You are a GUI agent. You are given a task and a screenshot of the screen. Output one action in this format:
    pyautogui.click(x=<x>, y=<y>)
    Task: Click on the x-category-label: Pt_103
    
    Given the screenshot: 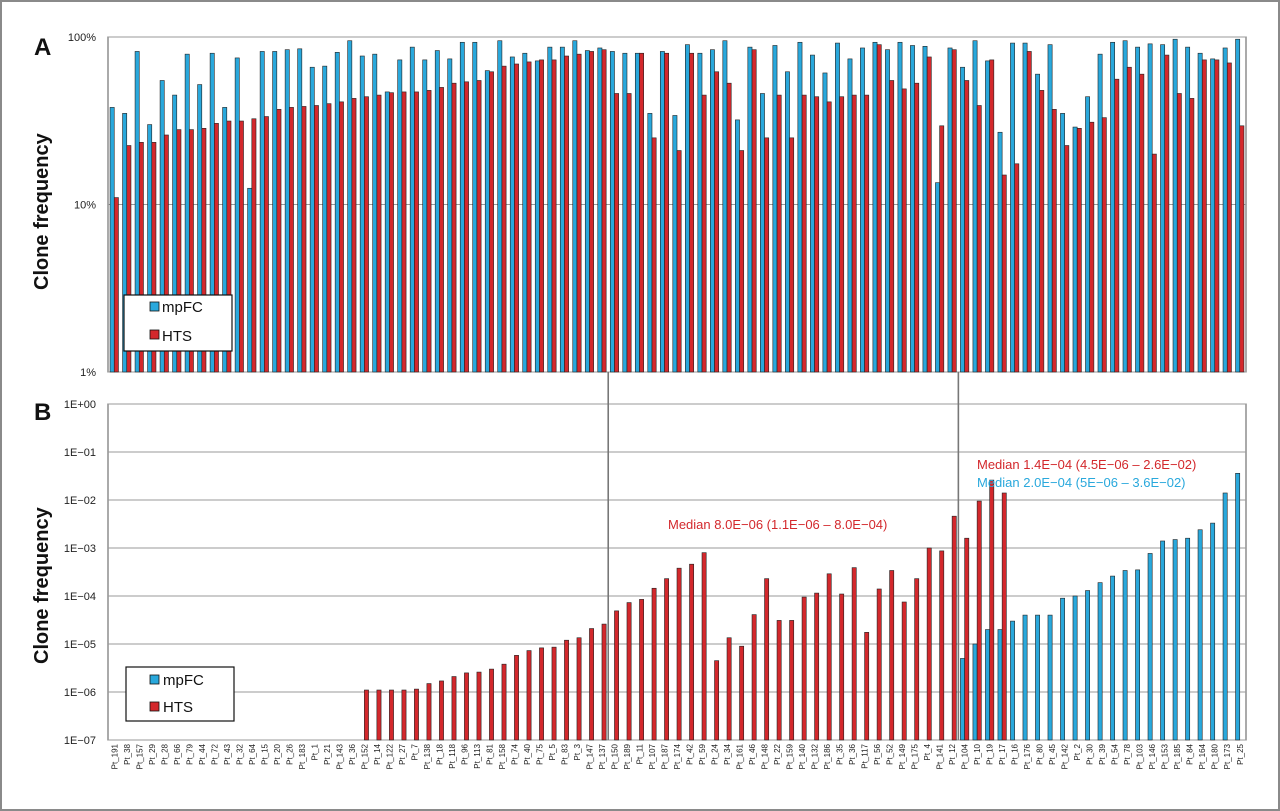 What is the action you would take?
    pyautogui.click(x=1140, y=756)
    